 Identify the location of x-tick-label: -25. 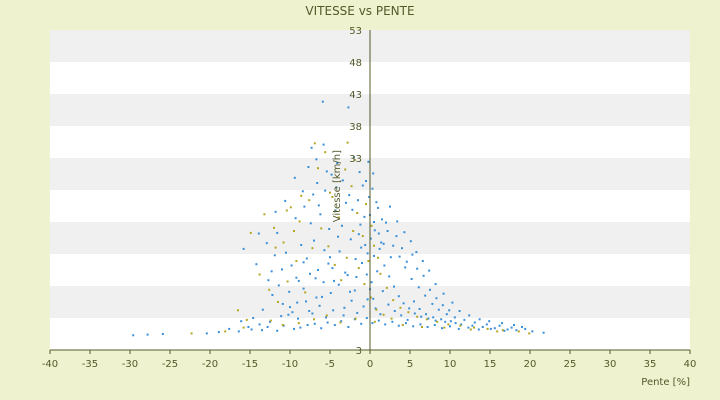
(170, 364).